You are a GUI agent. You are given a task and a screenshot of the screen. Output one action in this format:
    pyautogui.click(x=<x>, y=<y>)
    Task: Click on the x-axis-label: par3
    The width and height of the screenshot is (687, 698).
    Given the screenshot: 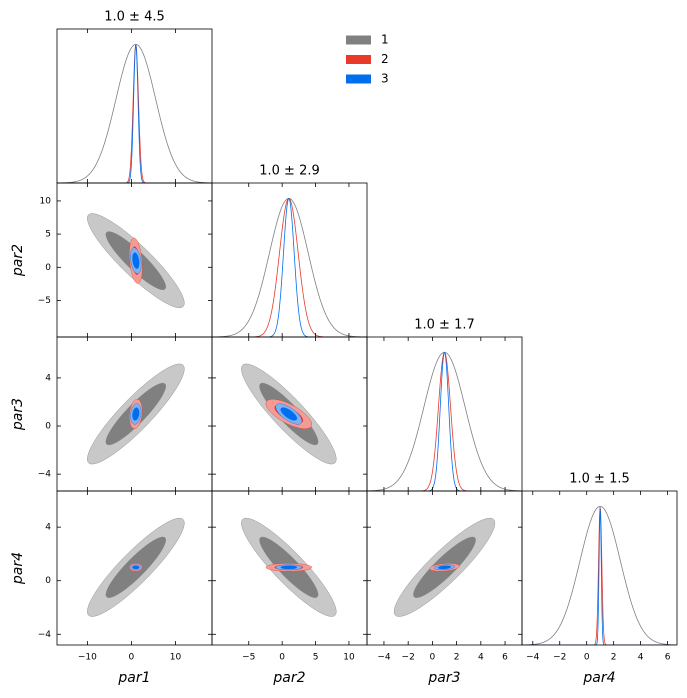 What is the action you would take?
    pyautogui.click(x=443, y=678)
    